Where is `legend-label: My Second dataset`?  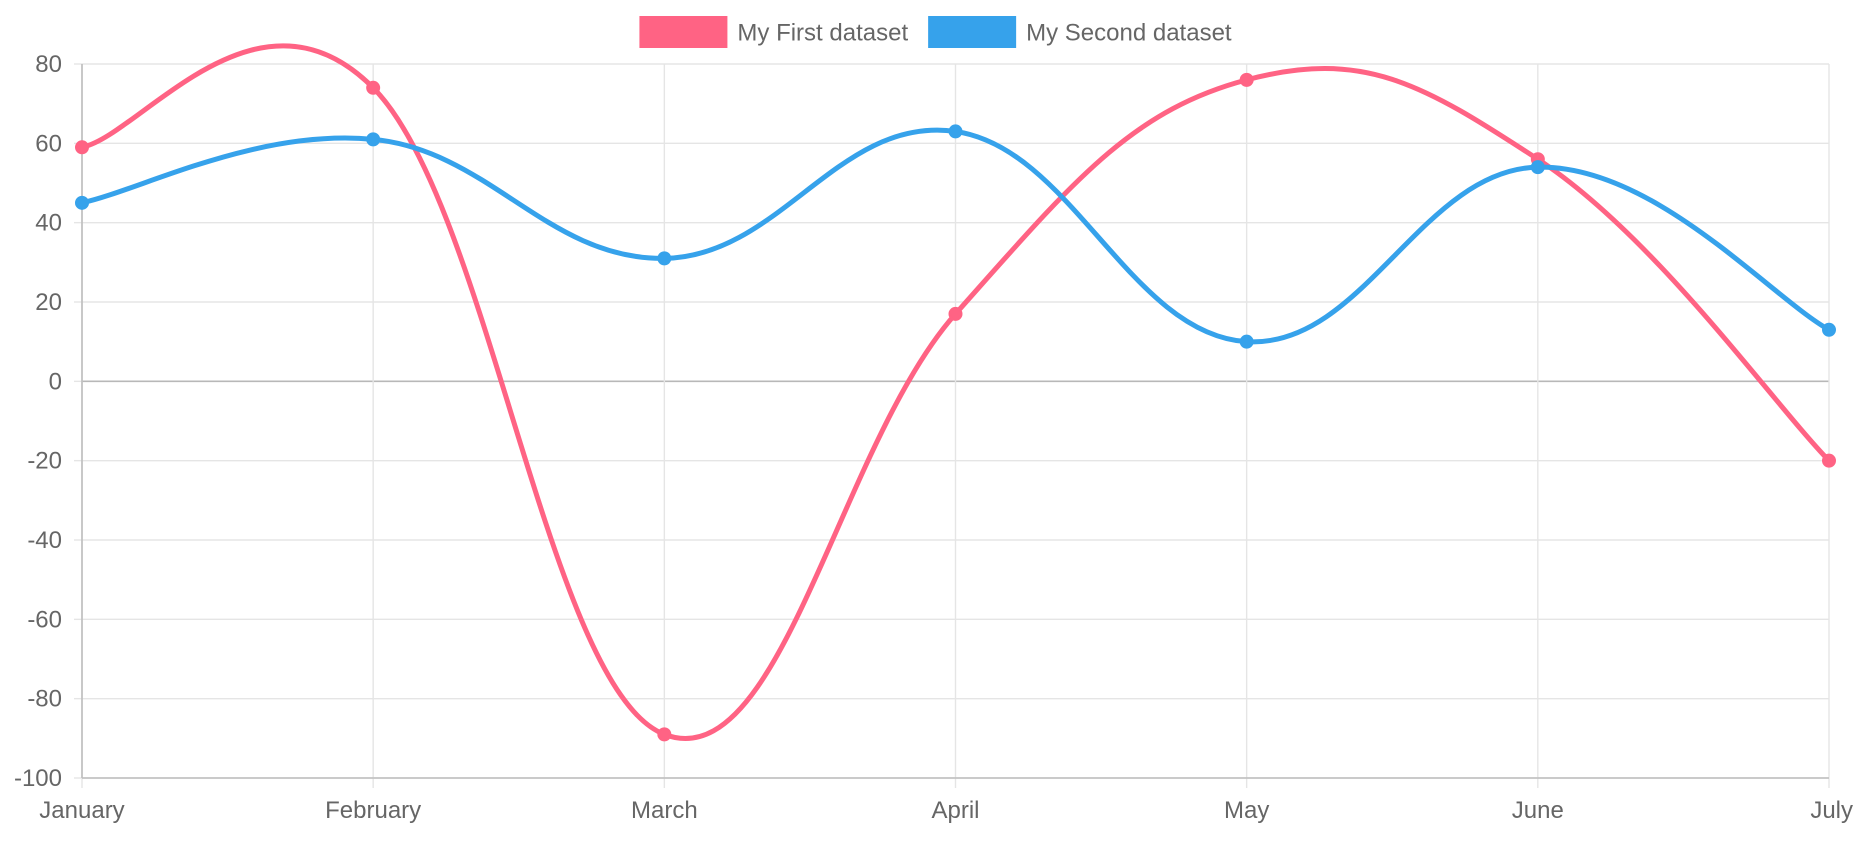 legend-label: My Second dataset is located at coordinates (1129, 33).